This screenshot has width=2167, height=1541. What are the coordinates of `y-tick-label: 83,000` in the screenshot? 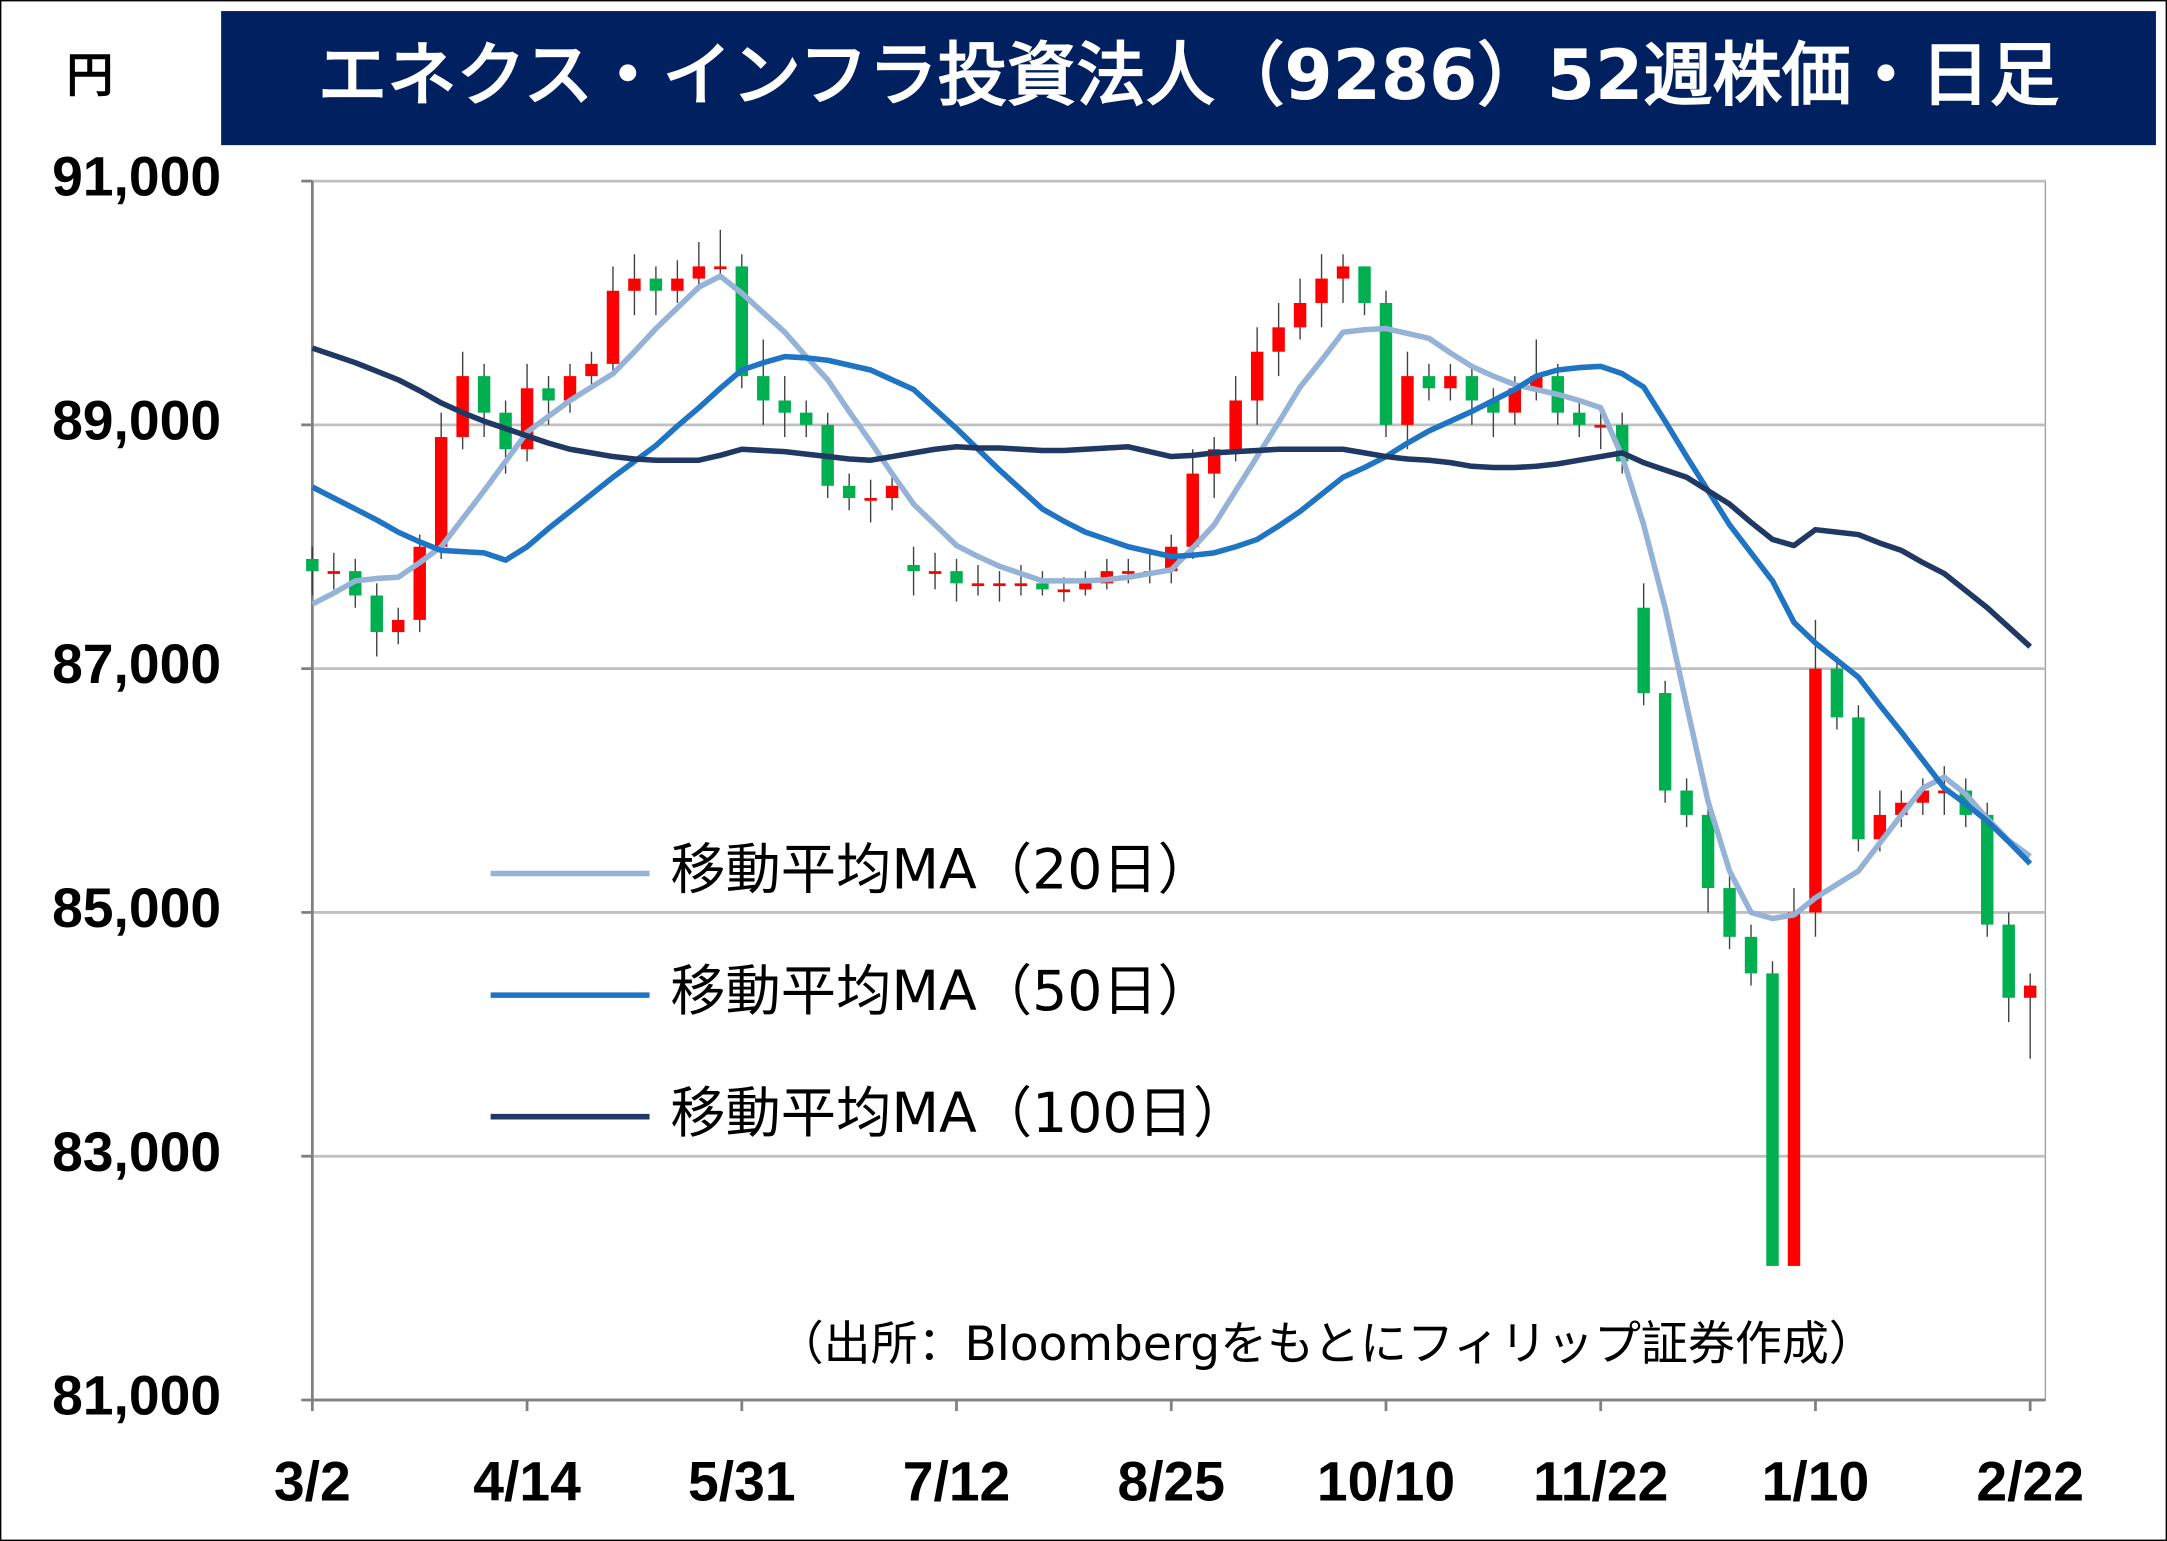 It's located at (136, 1152).